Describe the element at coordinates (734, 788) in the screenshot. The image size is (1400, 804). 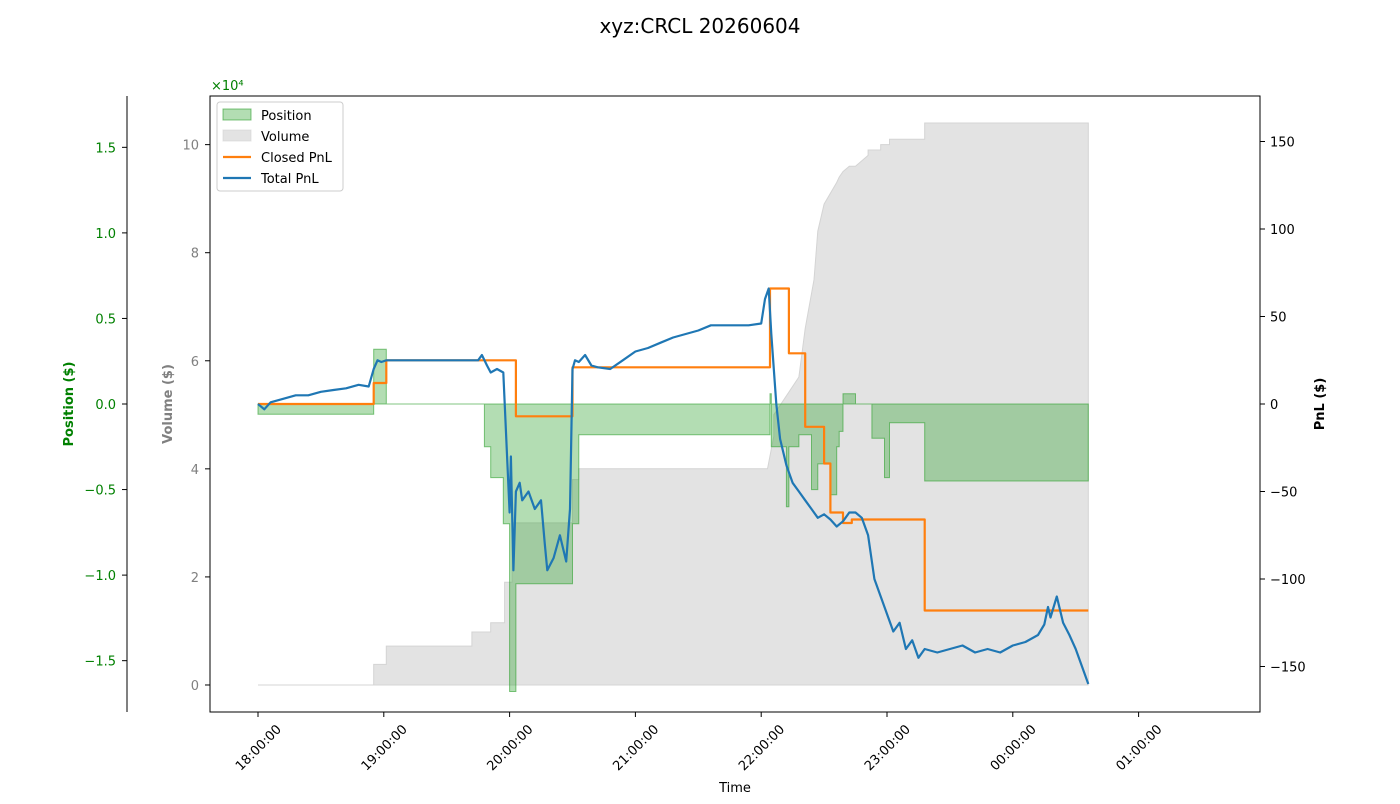
I see `x-axis-label: Time` at that location.